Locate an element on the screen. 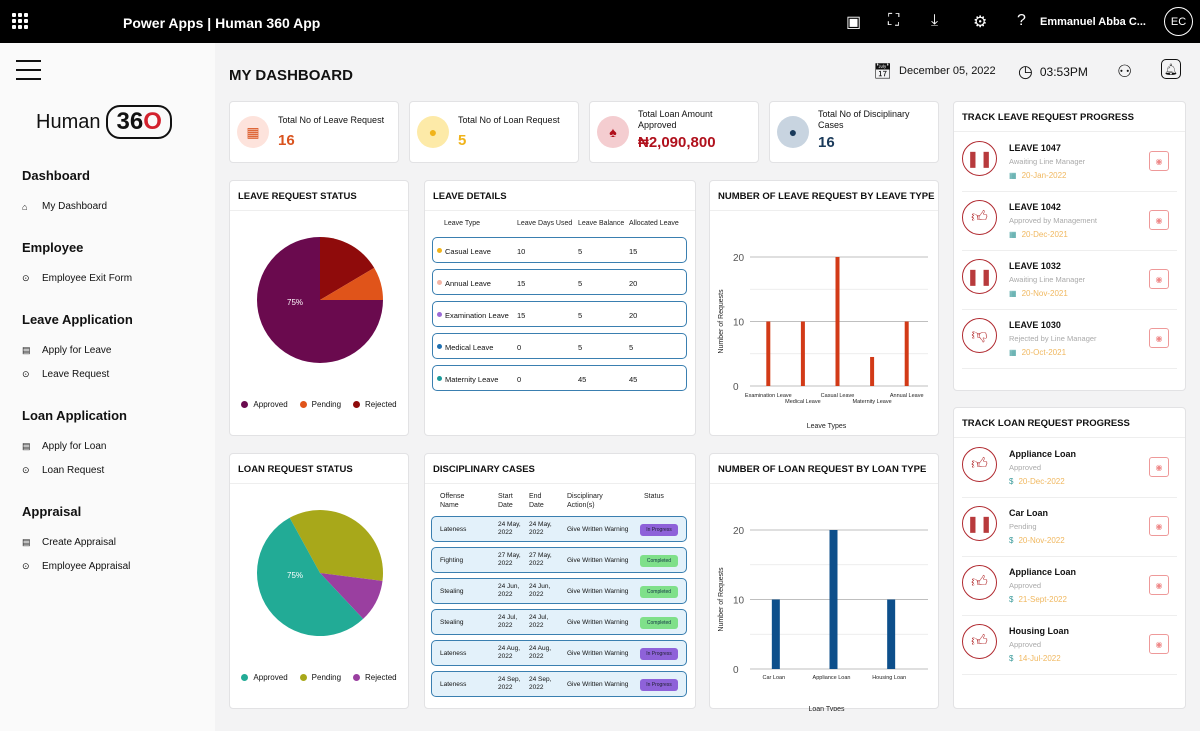 The height and width of the screenshot is (731, 1200). cell-allocated: 20 is located at coordinates (633, 315).